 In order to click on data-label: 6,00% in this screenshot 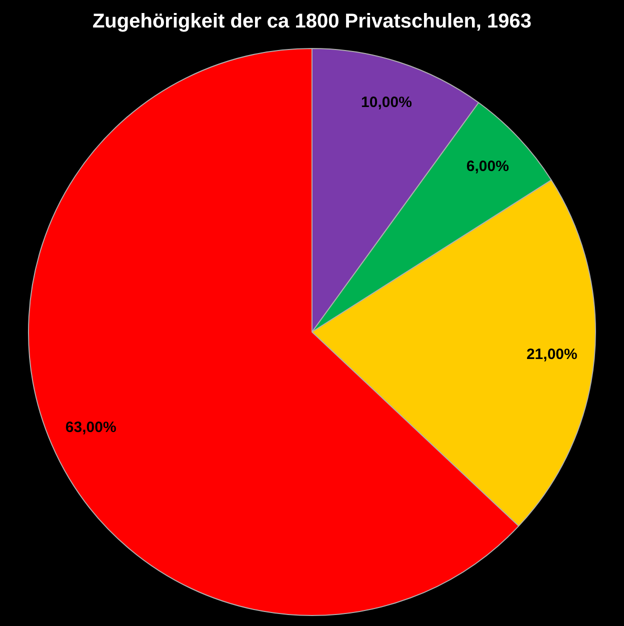, I will do `click(487, 167)`.